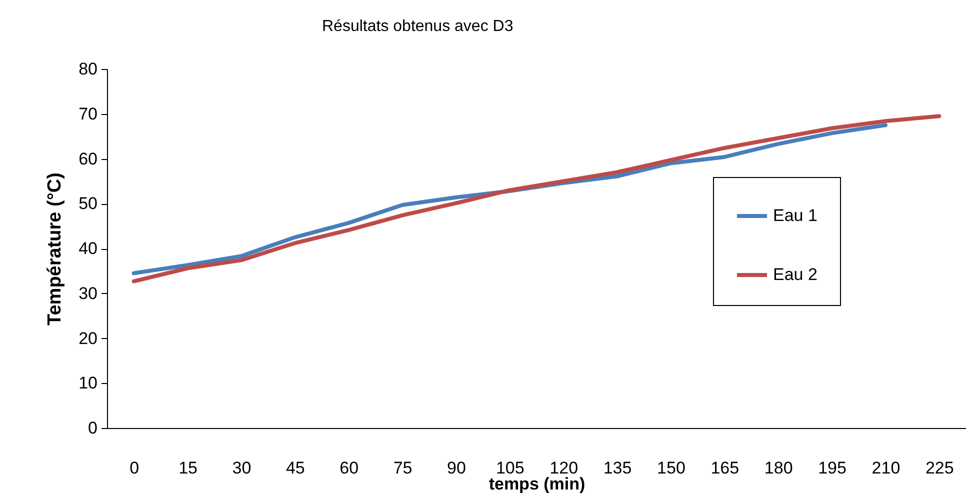  What do you see at coordinates (55, 249) in the screenshot?
I see `y-axis-title: Température (°C)` at bounding box center [55, 249].